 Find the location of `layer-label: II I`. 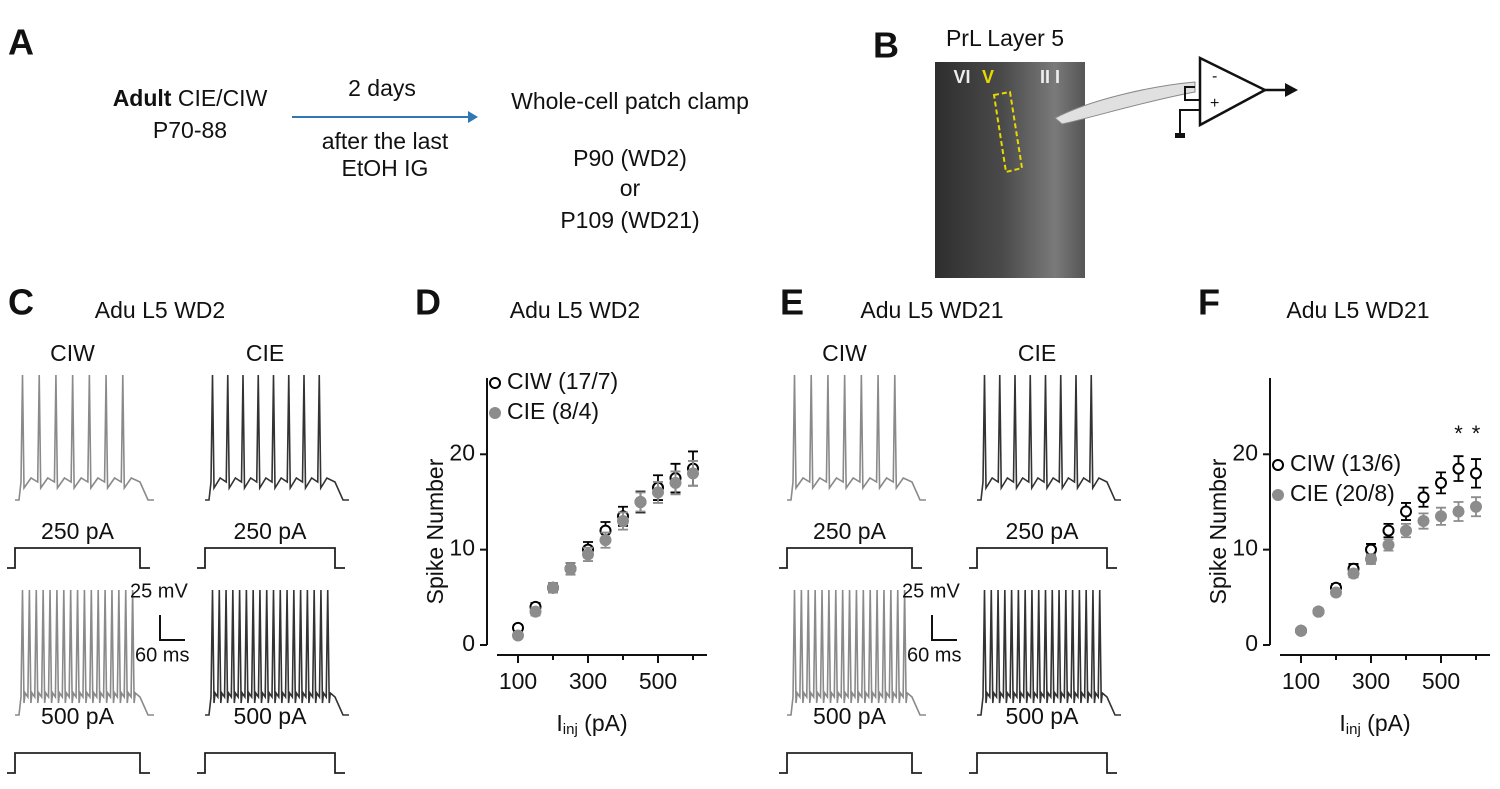

layer-label: II I is located at coordinates (1050, 77).